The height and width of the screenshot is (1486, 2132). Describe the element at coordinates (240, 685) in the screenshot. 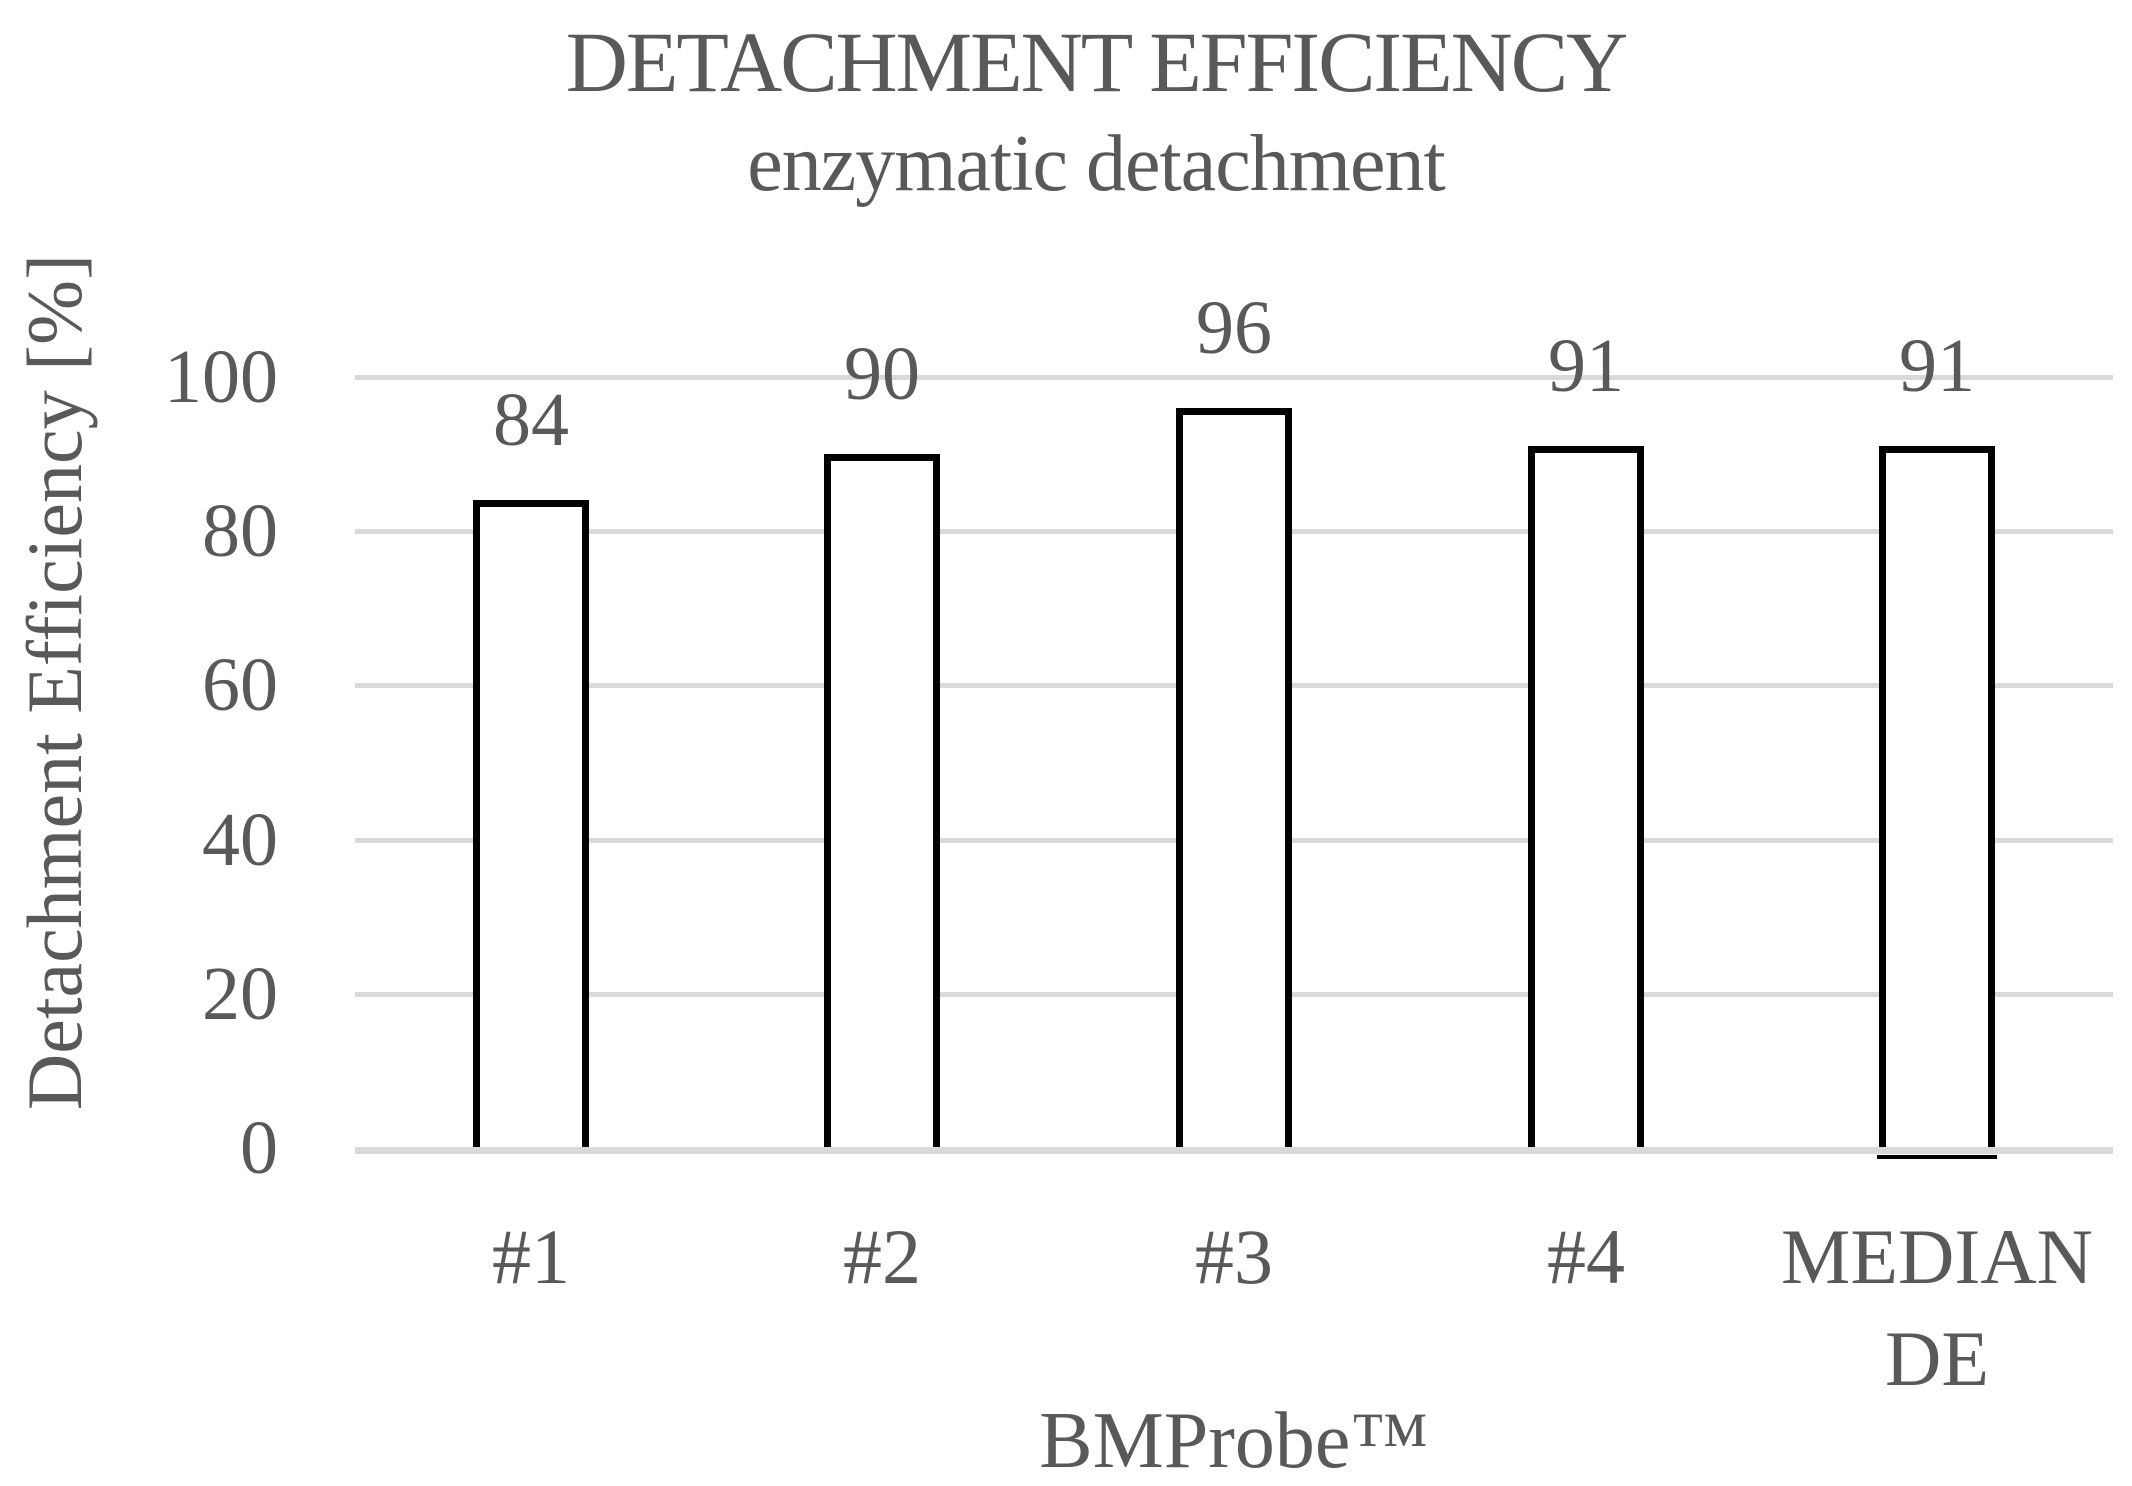

I see `y-tick-label: 60` at that location.